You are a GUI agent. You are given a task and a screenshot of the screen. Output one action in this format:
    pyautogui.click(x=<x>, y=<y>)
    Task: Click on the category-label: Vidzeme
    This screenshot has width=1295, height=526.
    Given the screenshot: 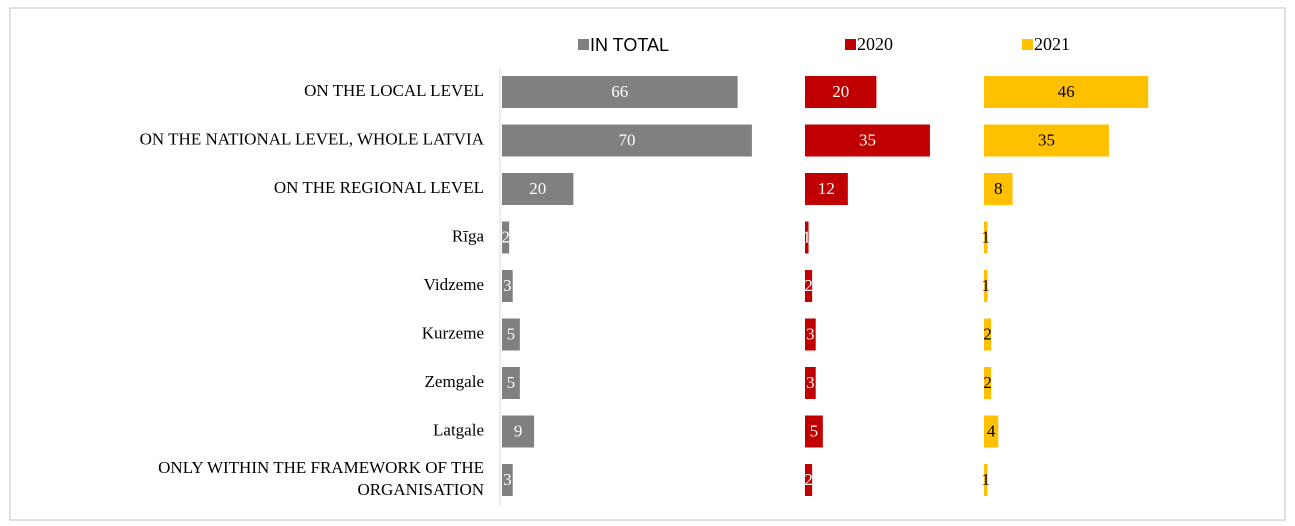 What is the action you would take?
    pyautogui.click(x=454, y=284)
    